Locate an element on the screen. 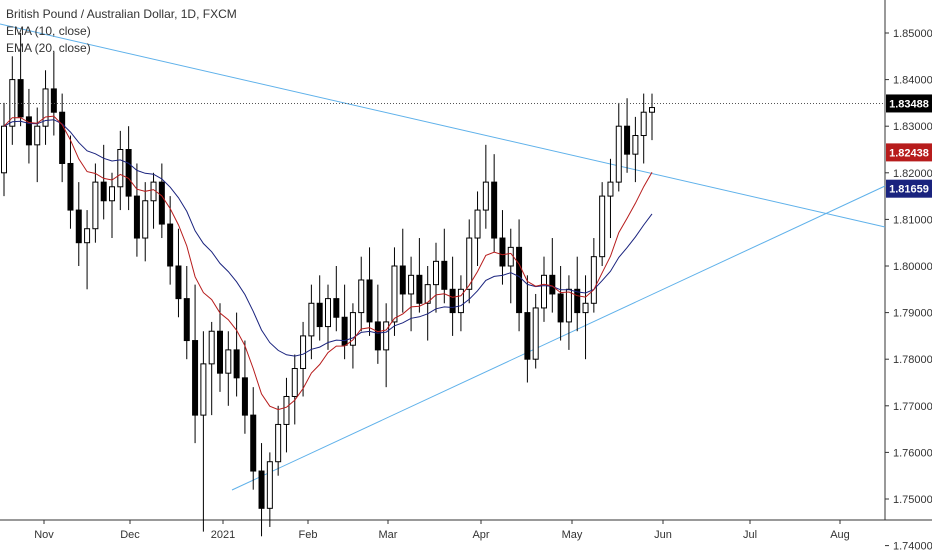 The image size is (932, 550). x-tick-label: Jun is located at coordinates (663, 535).